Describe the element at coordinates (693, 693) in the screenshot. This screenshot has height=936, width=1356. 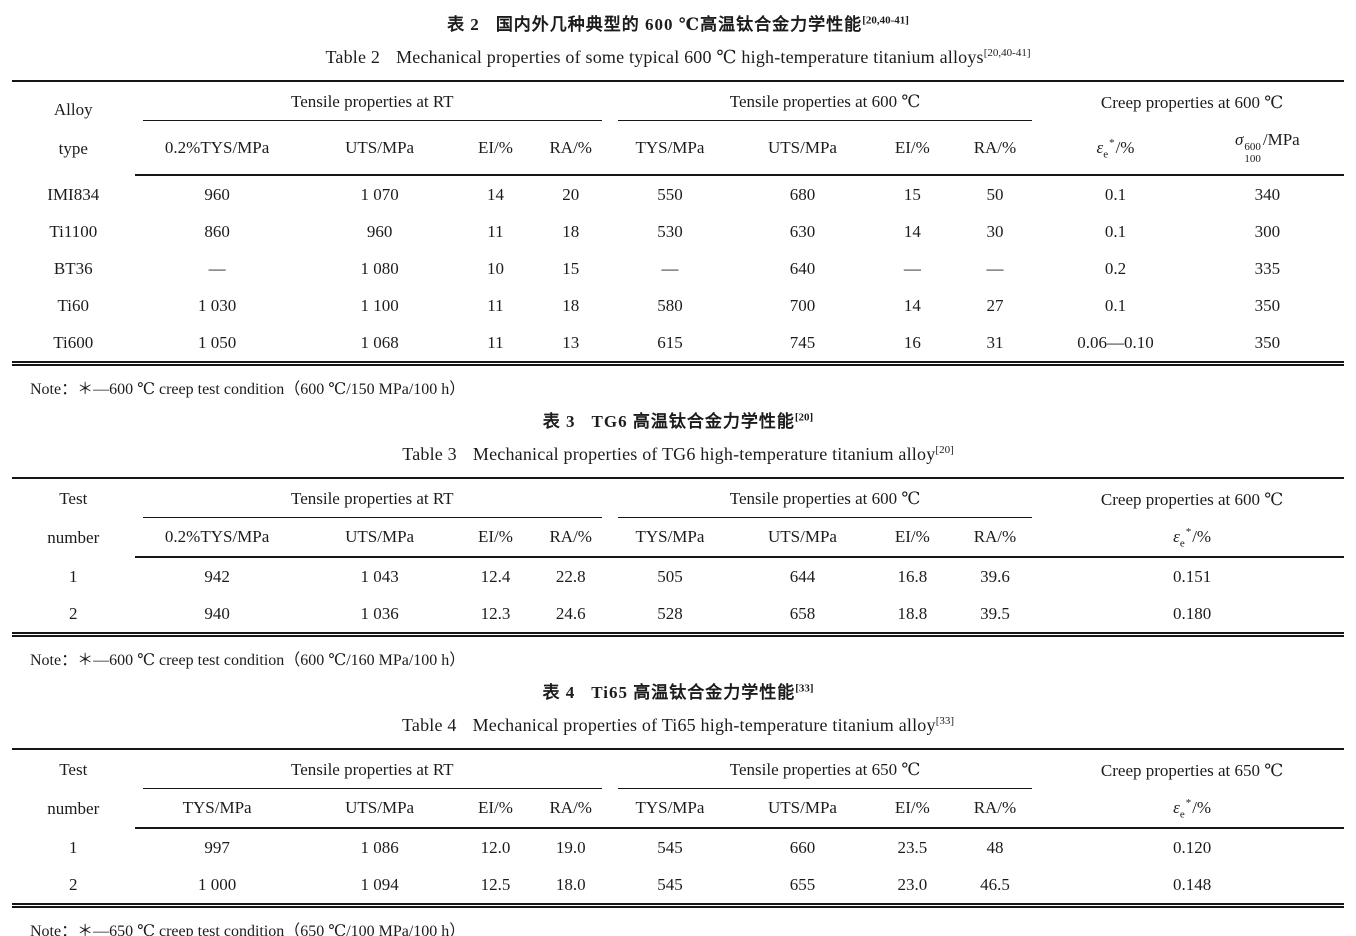
I see `table-4-caption-zh: Ti65 高温钛合金力学性能` at that location.